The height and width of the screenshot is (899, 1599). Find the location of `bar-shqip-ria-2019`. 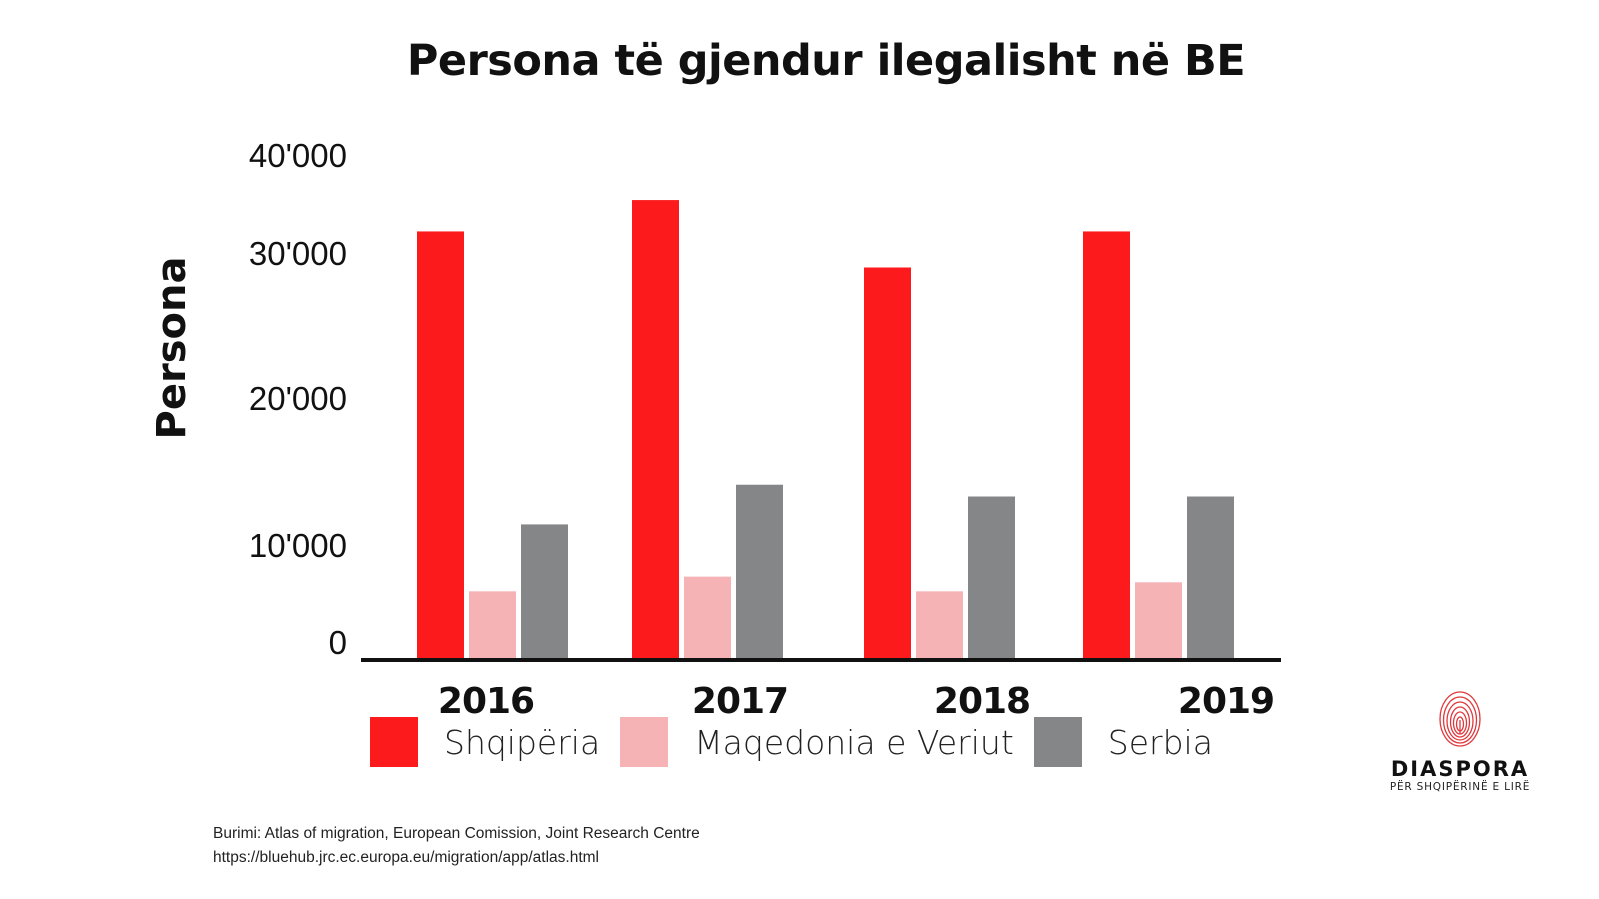

bar-shqip-ria-2019 is located at coordinates (1106, 444).